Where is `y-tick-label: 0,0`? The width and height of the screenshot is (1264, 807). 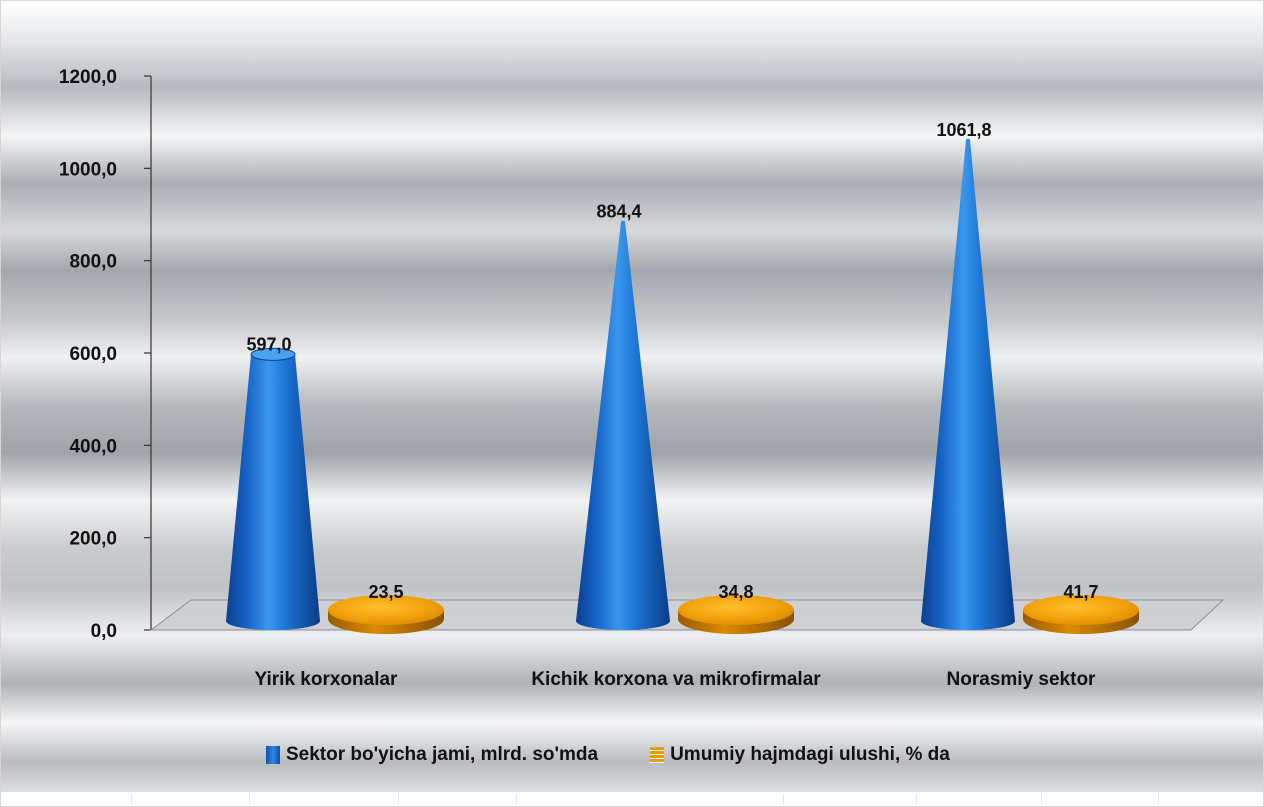 y-tick-label: 0,0 is located at coordinates (104, 631).